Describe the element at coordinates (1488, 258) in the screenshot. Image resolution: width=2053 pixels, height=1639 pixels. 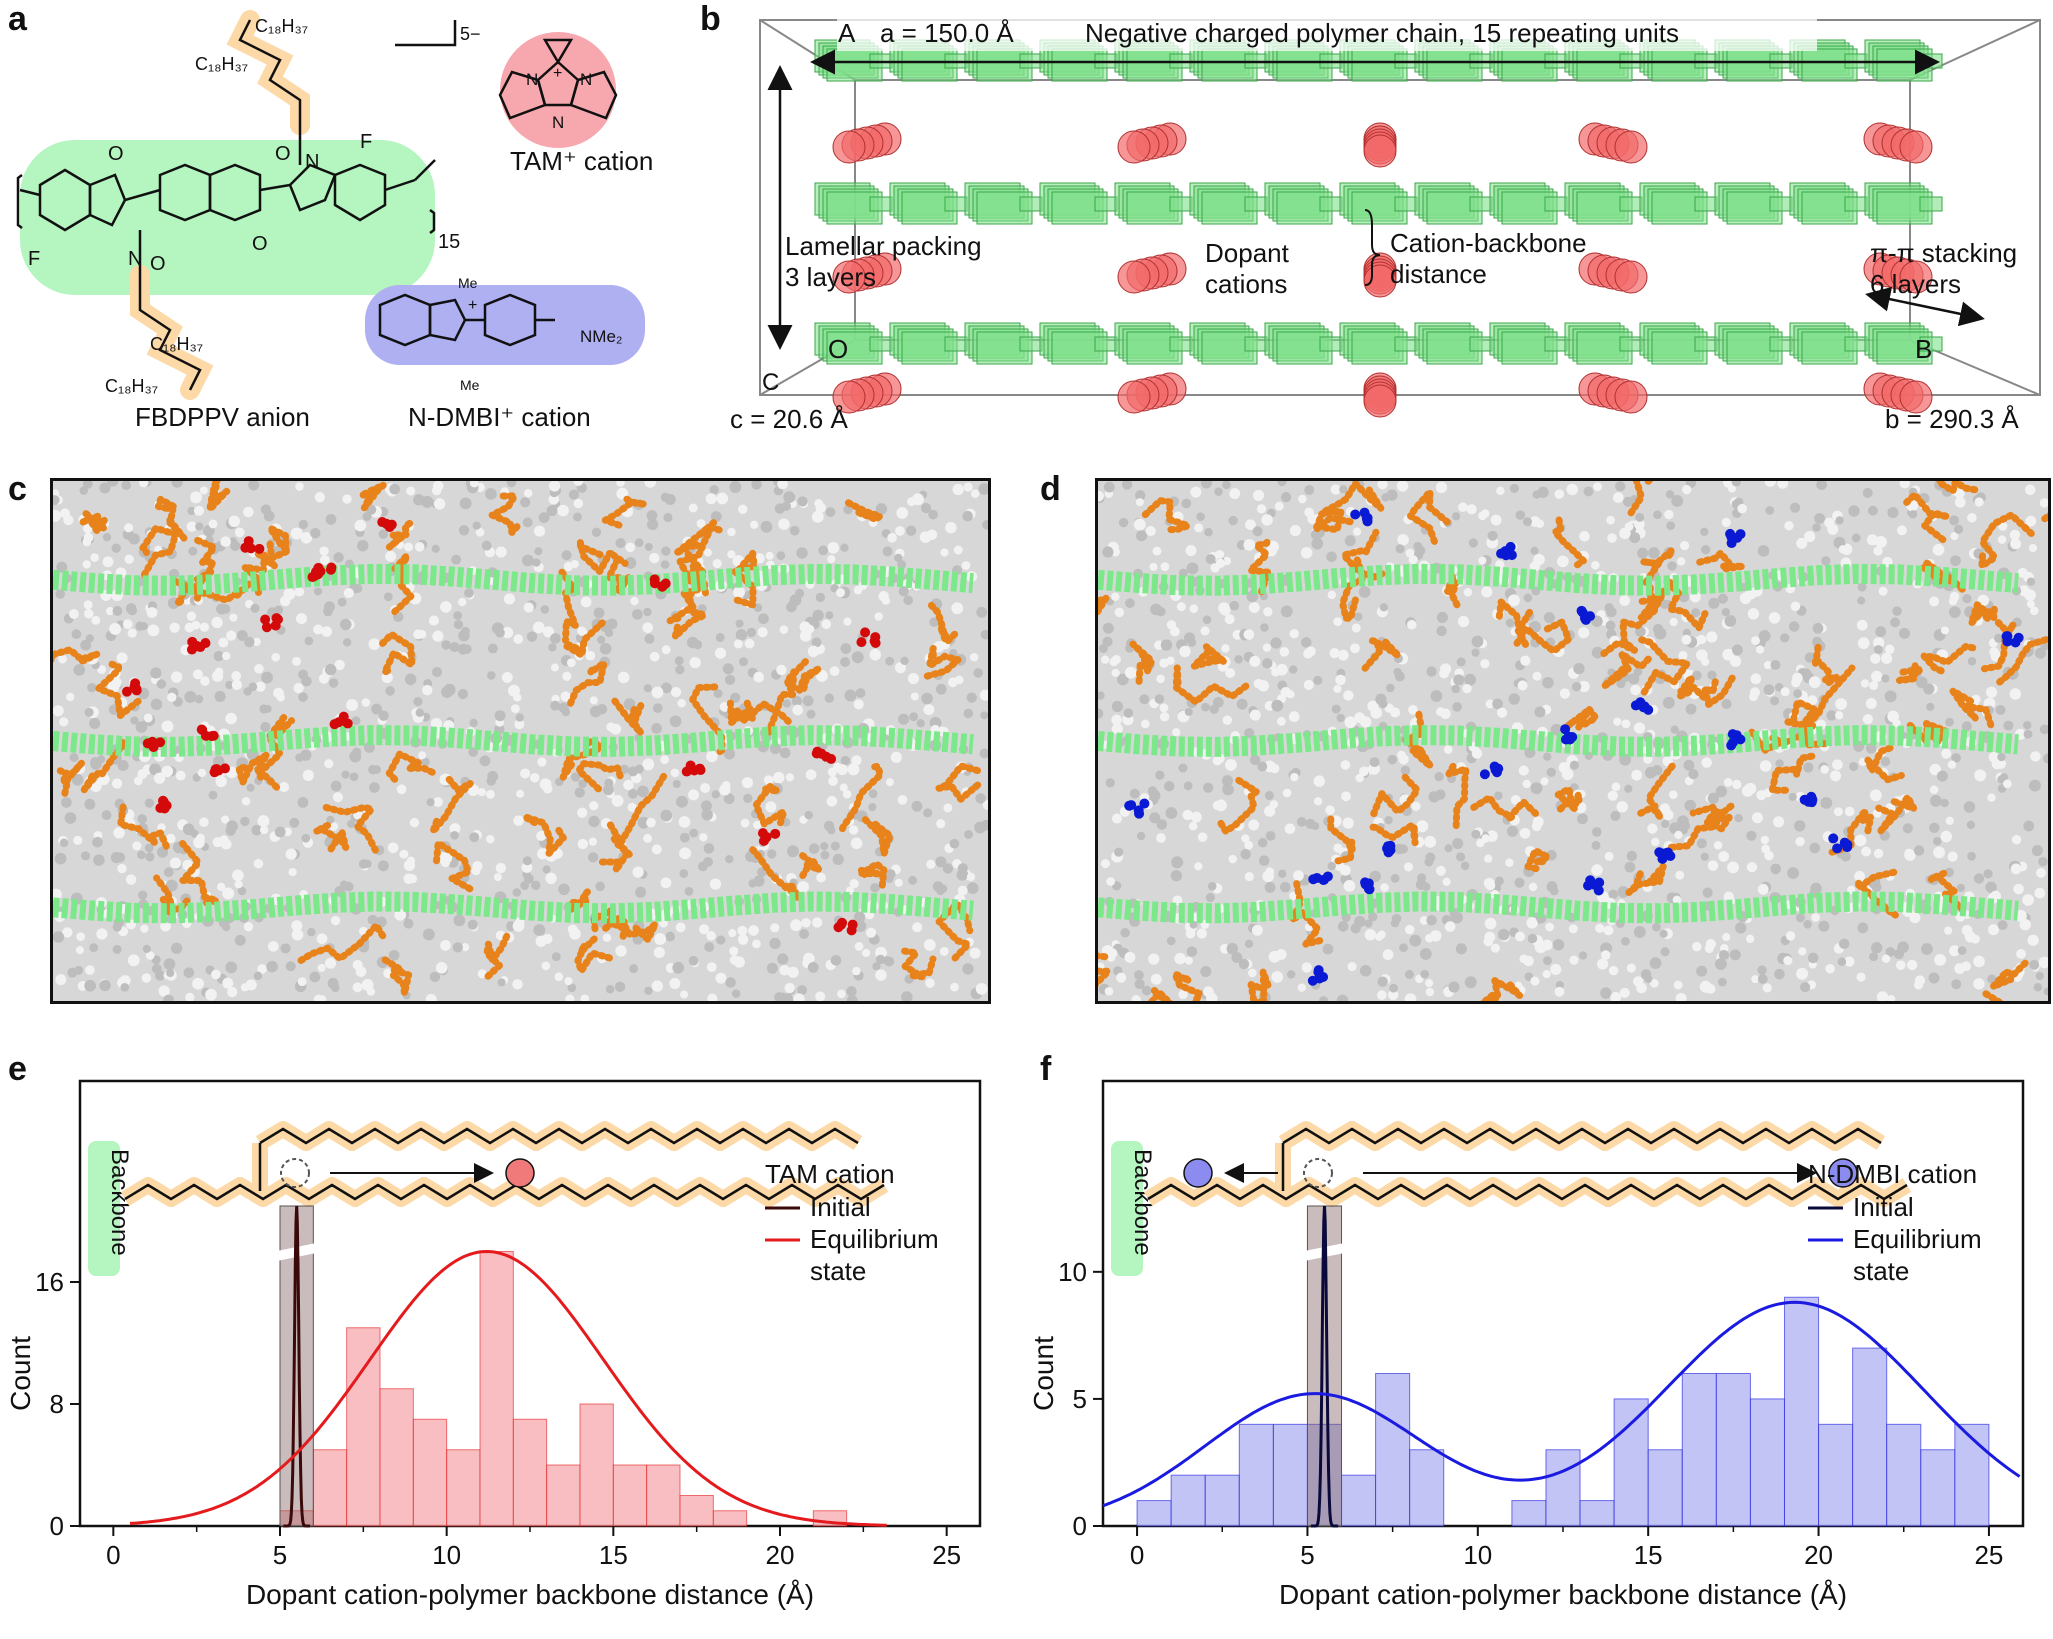
I see `cation-backbone-label: Cation-backbone distance` at that location.